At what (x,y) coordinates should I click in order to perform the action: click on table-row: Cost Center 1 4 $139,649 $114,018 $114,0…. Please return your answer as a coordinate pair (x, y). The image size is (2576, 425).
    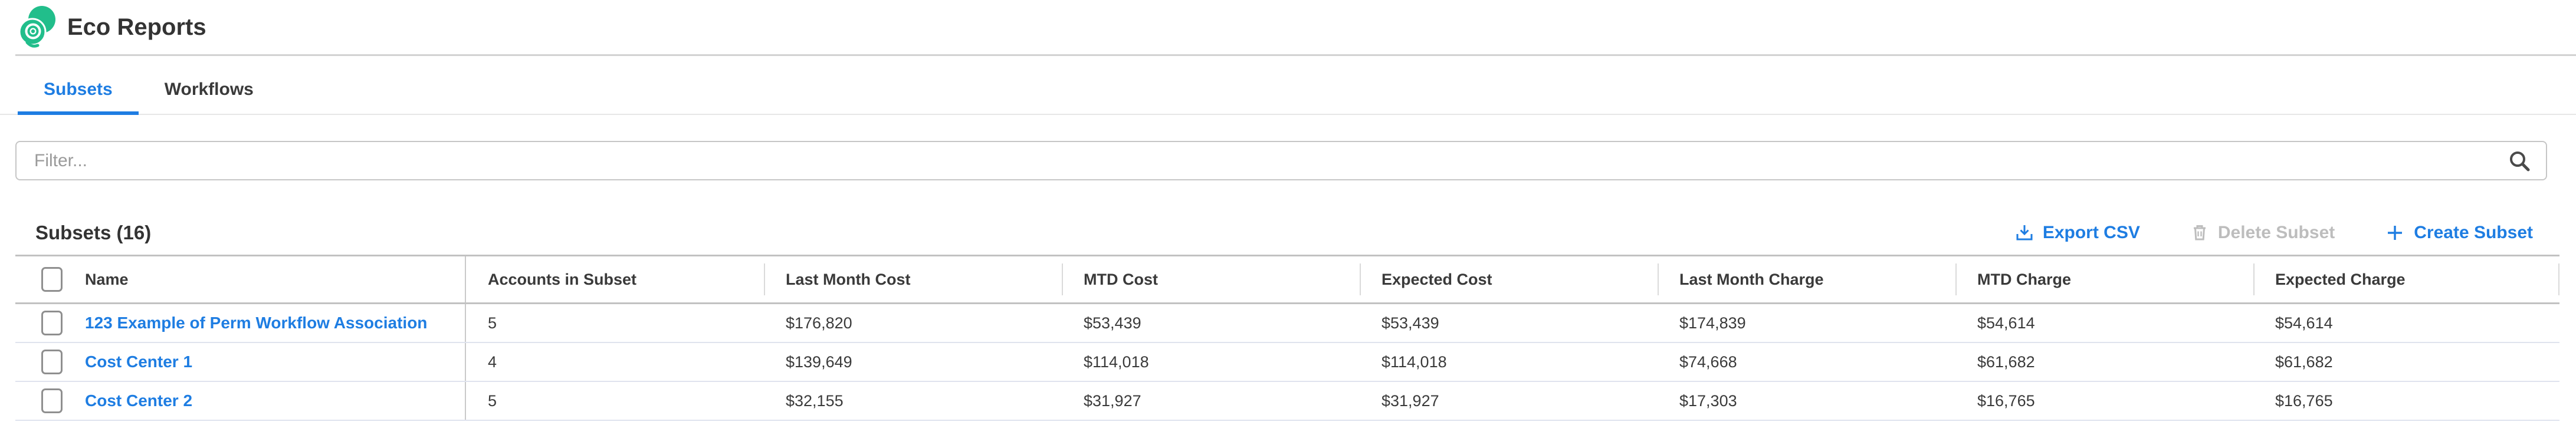
    Looking at the image, I should click on (1287, 362).